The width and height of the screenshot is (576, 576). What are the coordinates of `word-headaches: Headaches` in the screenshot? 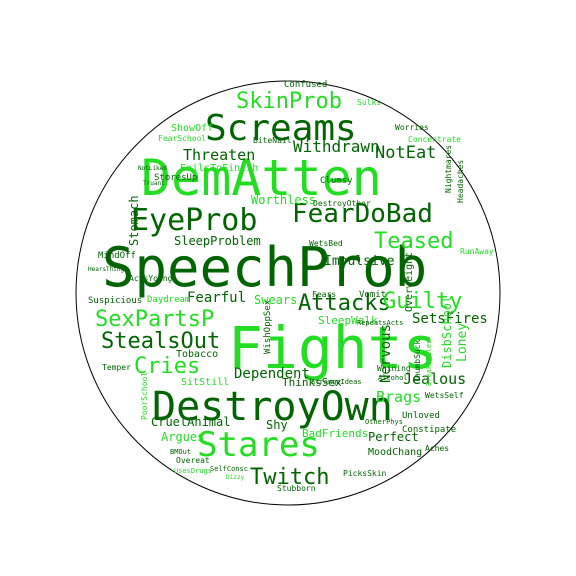 It's located at (460, 181).